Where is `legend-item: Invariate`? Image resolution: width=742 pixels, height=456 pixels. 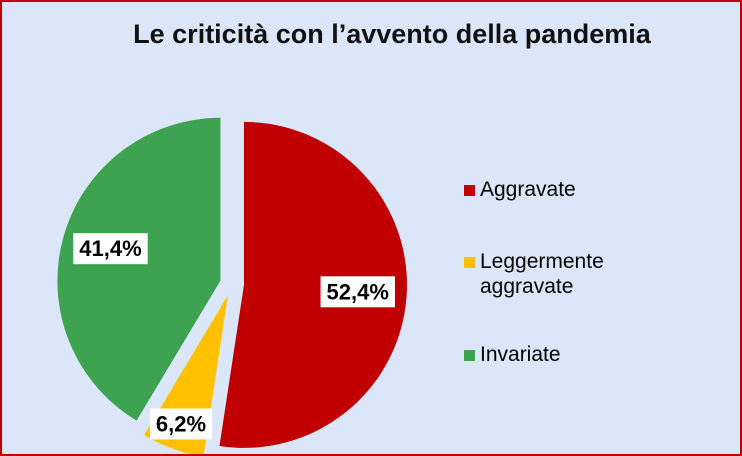
legend-item: Invariate is located at coordinates (592, 354).